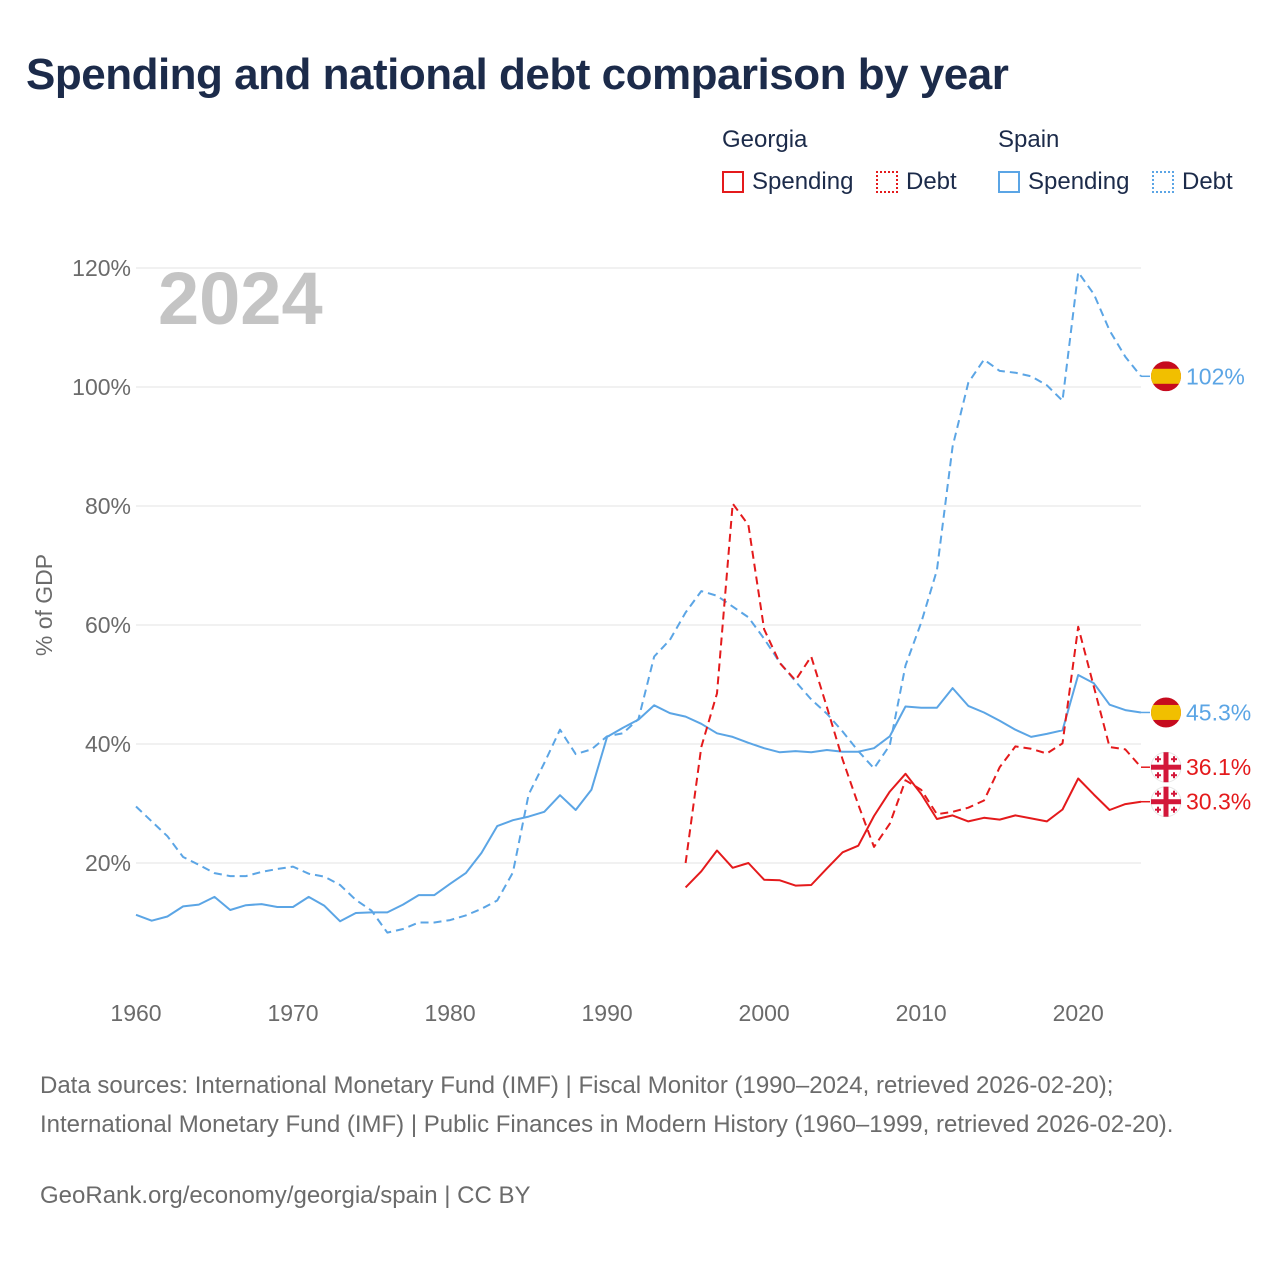  I want to click on x-tick-label: 1990, so click(607, 1013).